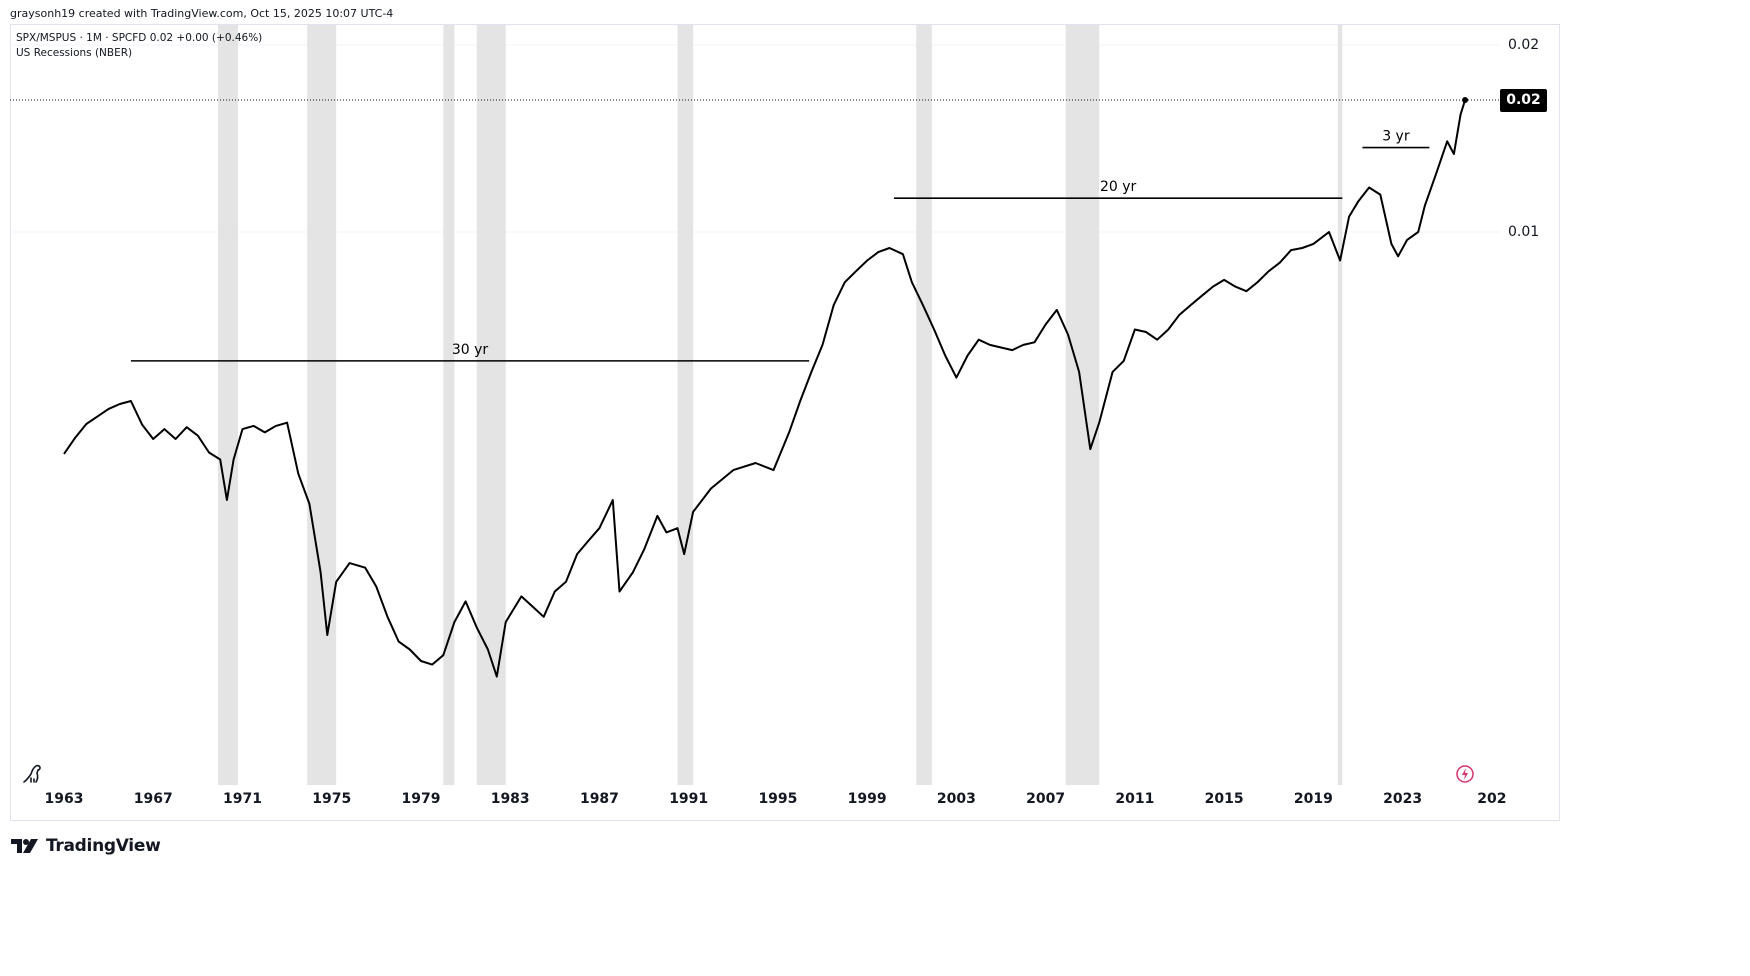  What do you see at coordinates (421, 799) in the screenshot?
I see `x-tick-label: 1979` at bounding box center [421, 799].